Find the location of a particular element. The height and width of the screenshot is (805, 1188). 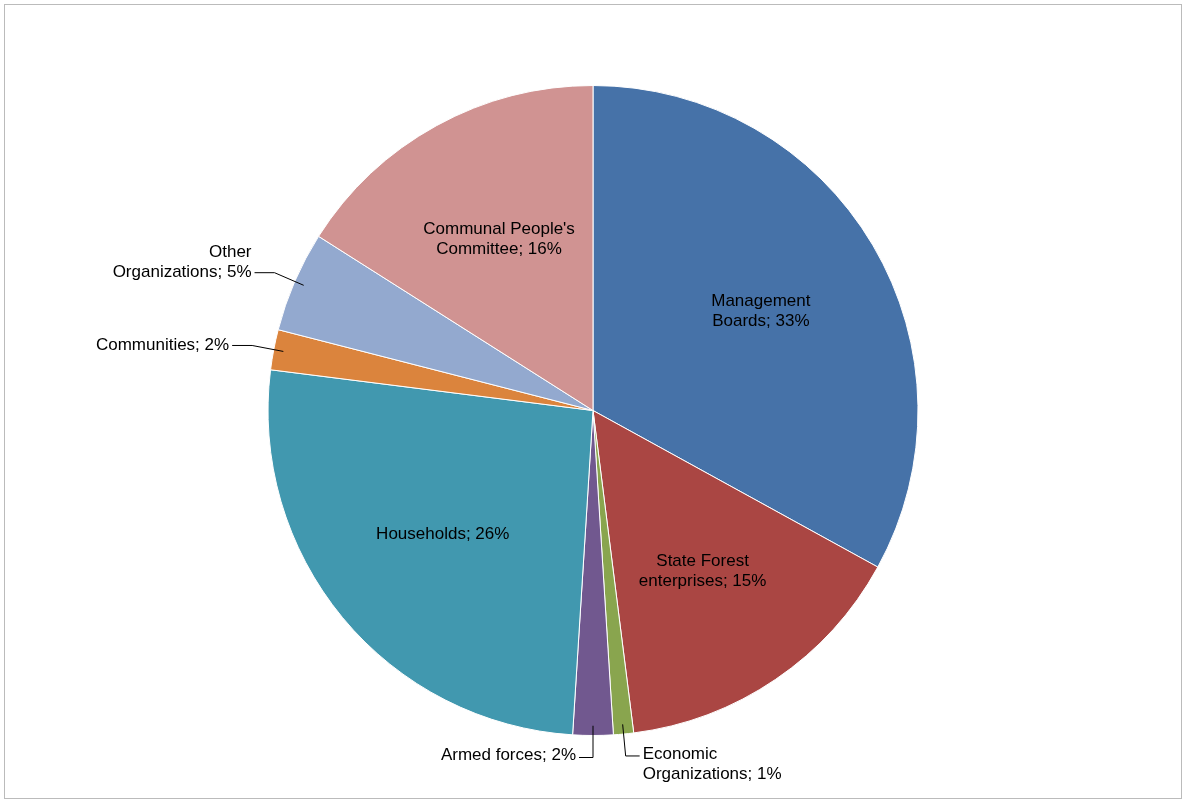

slice-label: Other Organizations; 5% is located at coordinates (182, 262).